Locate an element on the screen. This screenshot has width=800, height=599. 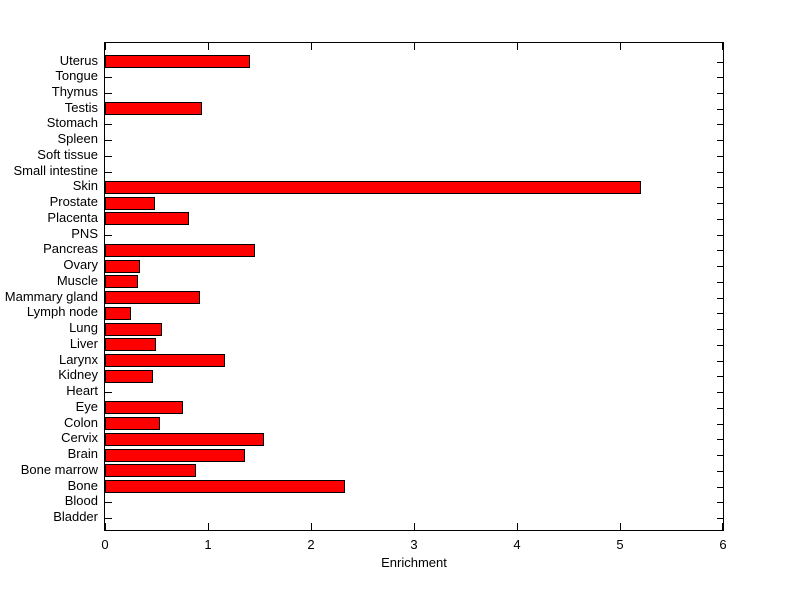
y-label-testis: Testis is located at coordinates (81, 107).